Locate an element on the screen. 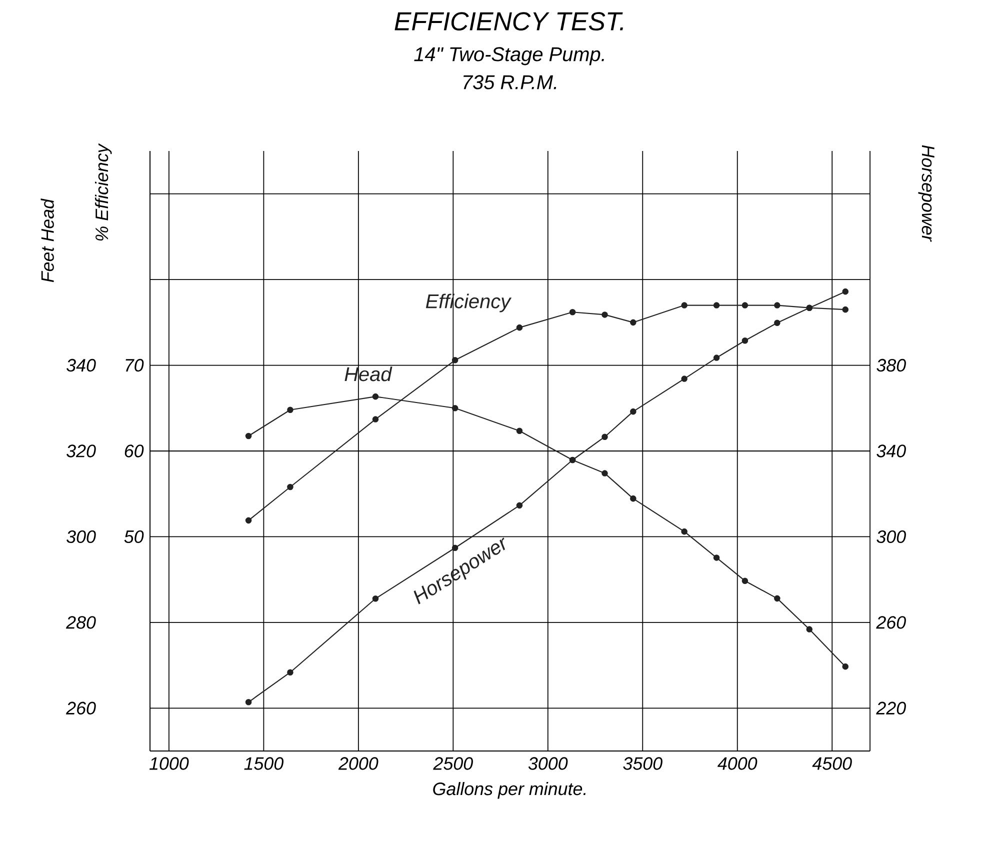 The width and height of the screenshot is (988, 841). y-tick-label: 320 is located at coordinates (81, 451).